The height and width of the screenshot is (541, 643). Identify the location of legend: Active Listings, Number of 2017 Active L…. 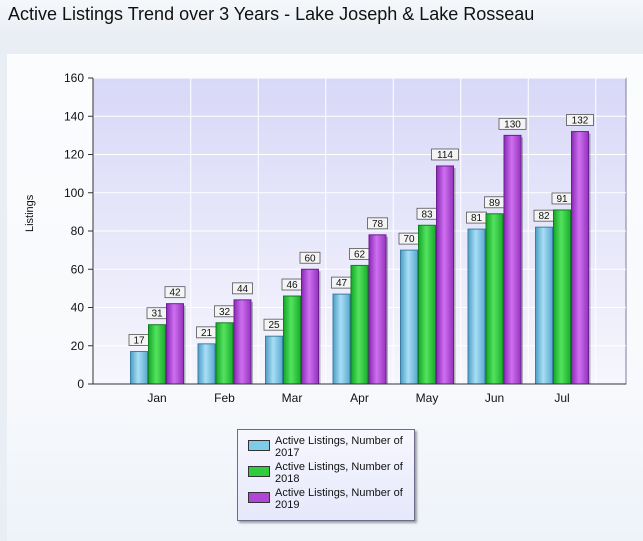
(326, 475).